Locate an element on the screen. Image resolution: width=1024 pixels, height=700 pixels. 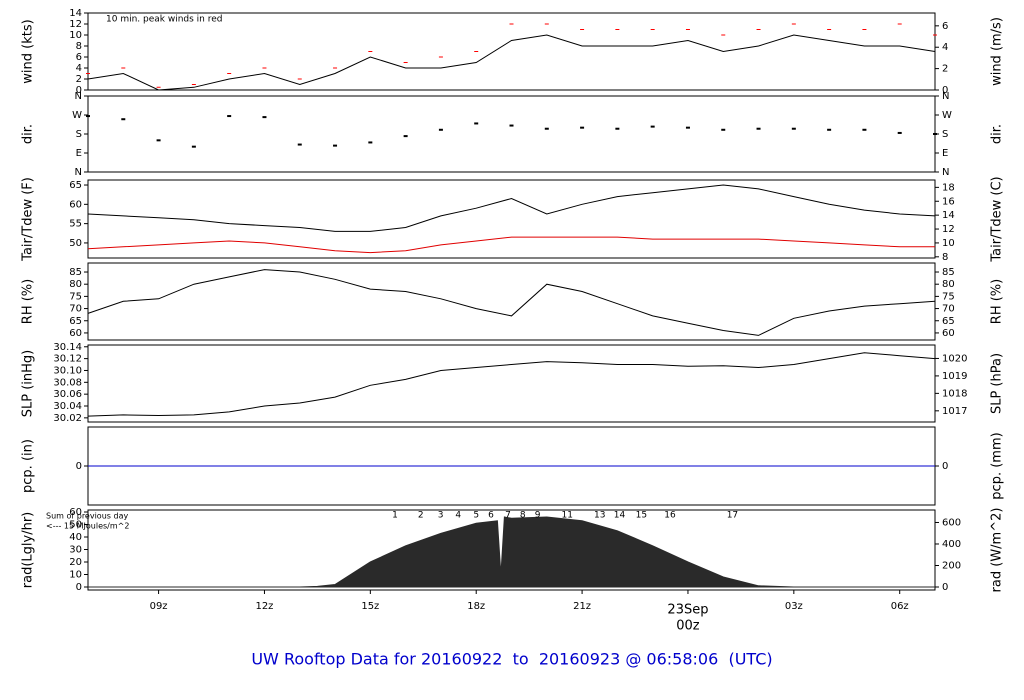
y-tick-label: 8 is located at coordinates (79, 46).